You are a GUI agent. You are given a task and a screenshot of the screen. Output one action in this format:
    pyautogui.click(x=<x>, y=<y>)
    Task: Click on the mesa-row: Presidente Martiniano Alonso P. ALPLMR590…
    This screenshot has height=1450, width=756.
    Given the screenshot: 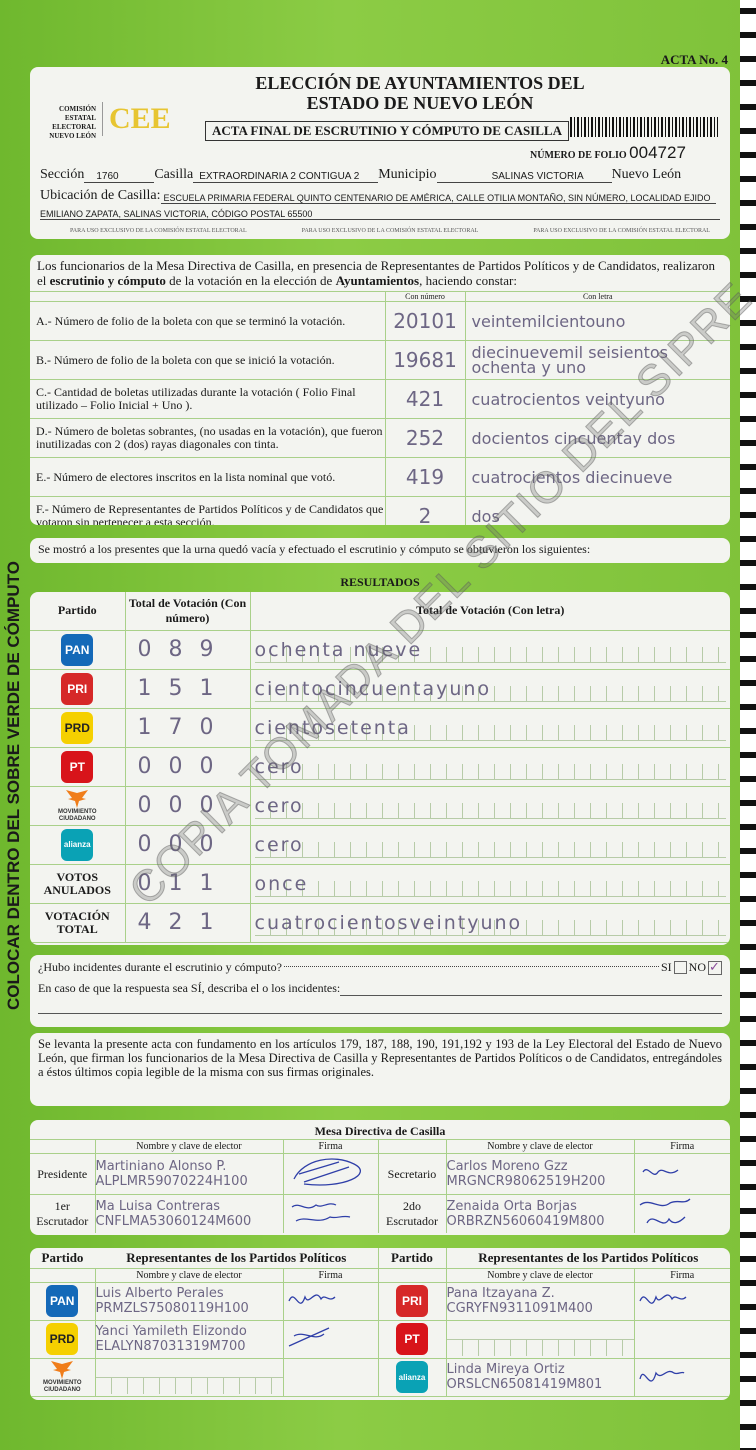 What is the action you would take?
    pyautogui.click(x=380, y=1174)
    